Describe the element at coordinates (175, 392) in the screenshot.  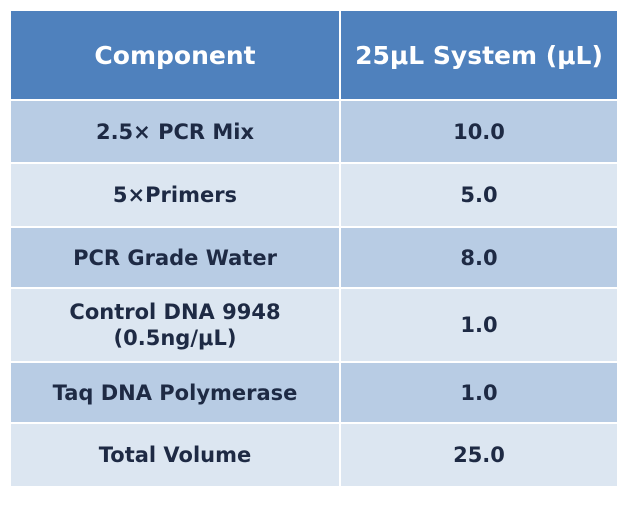
I see `component-cell: Taq DNA Polymerase` at that location.